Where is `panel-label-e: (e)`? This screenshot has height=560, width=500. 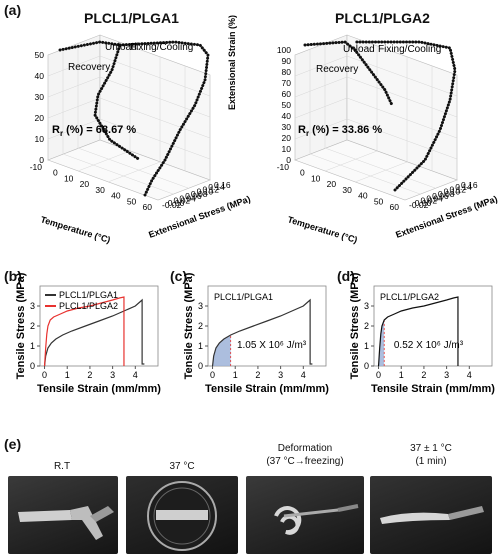
panel-label-e: (e) is located at coordinates (13, 444).